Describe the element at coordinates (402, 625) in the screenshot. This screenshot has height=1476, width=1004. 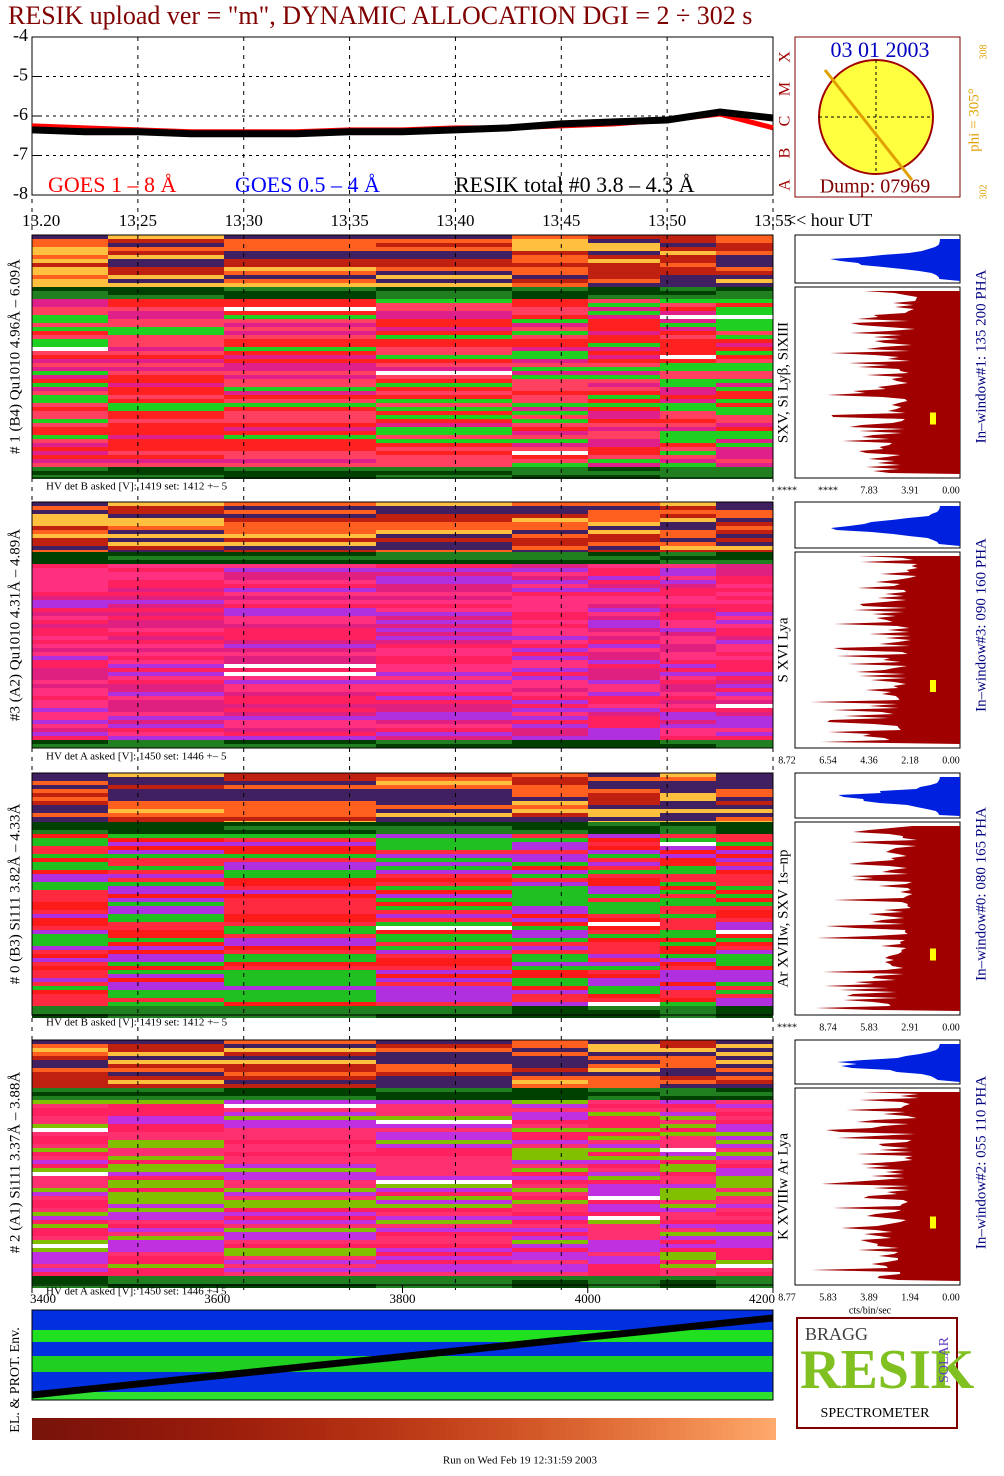
I see `spectrogram` at that location.